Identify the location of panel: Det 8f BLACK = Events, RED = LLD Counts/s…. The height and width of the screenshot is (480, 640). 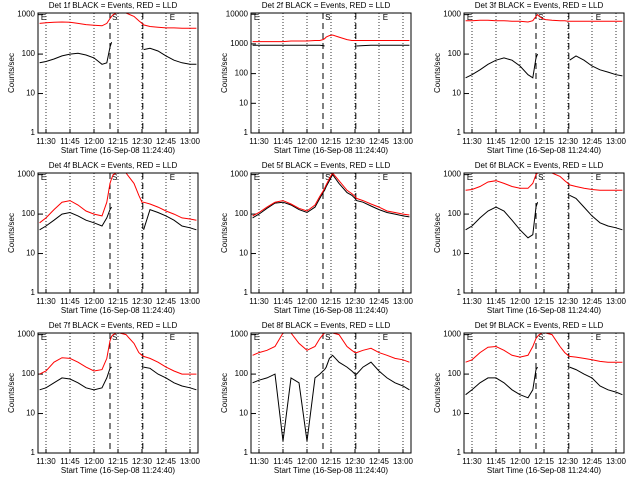
(316, 398).